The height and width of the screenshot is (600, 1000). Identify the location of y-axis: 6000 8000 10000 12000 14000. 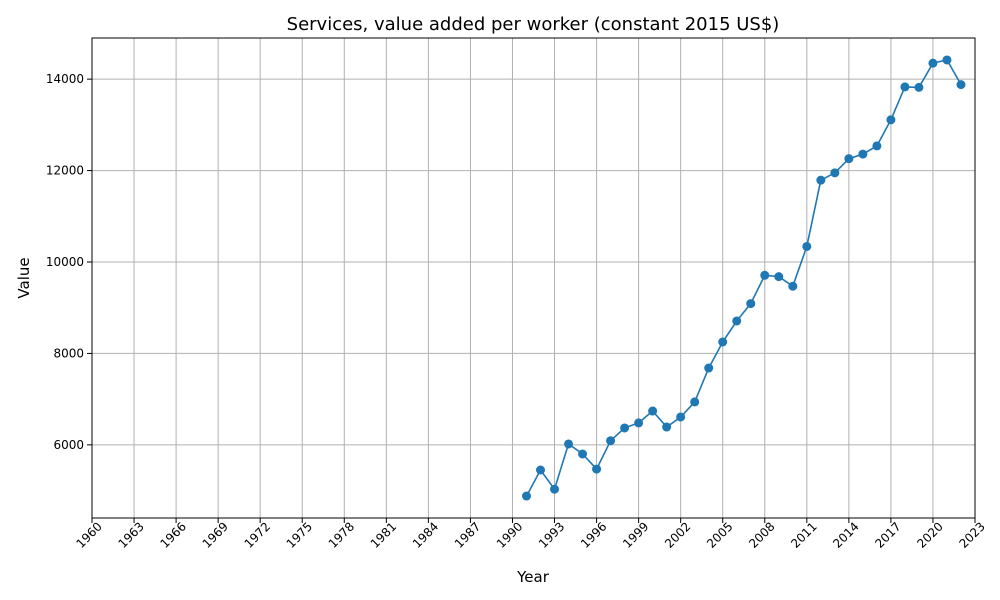
(69, 262).